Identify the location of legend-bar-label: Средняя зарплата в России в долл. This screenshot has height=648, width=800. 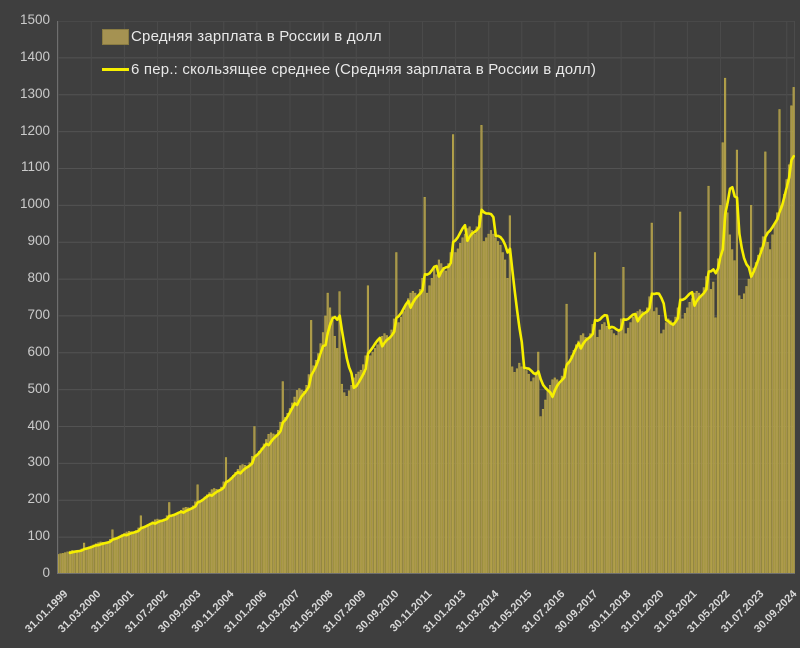
(256, 36).